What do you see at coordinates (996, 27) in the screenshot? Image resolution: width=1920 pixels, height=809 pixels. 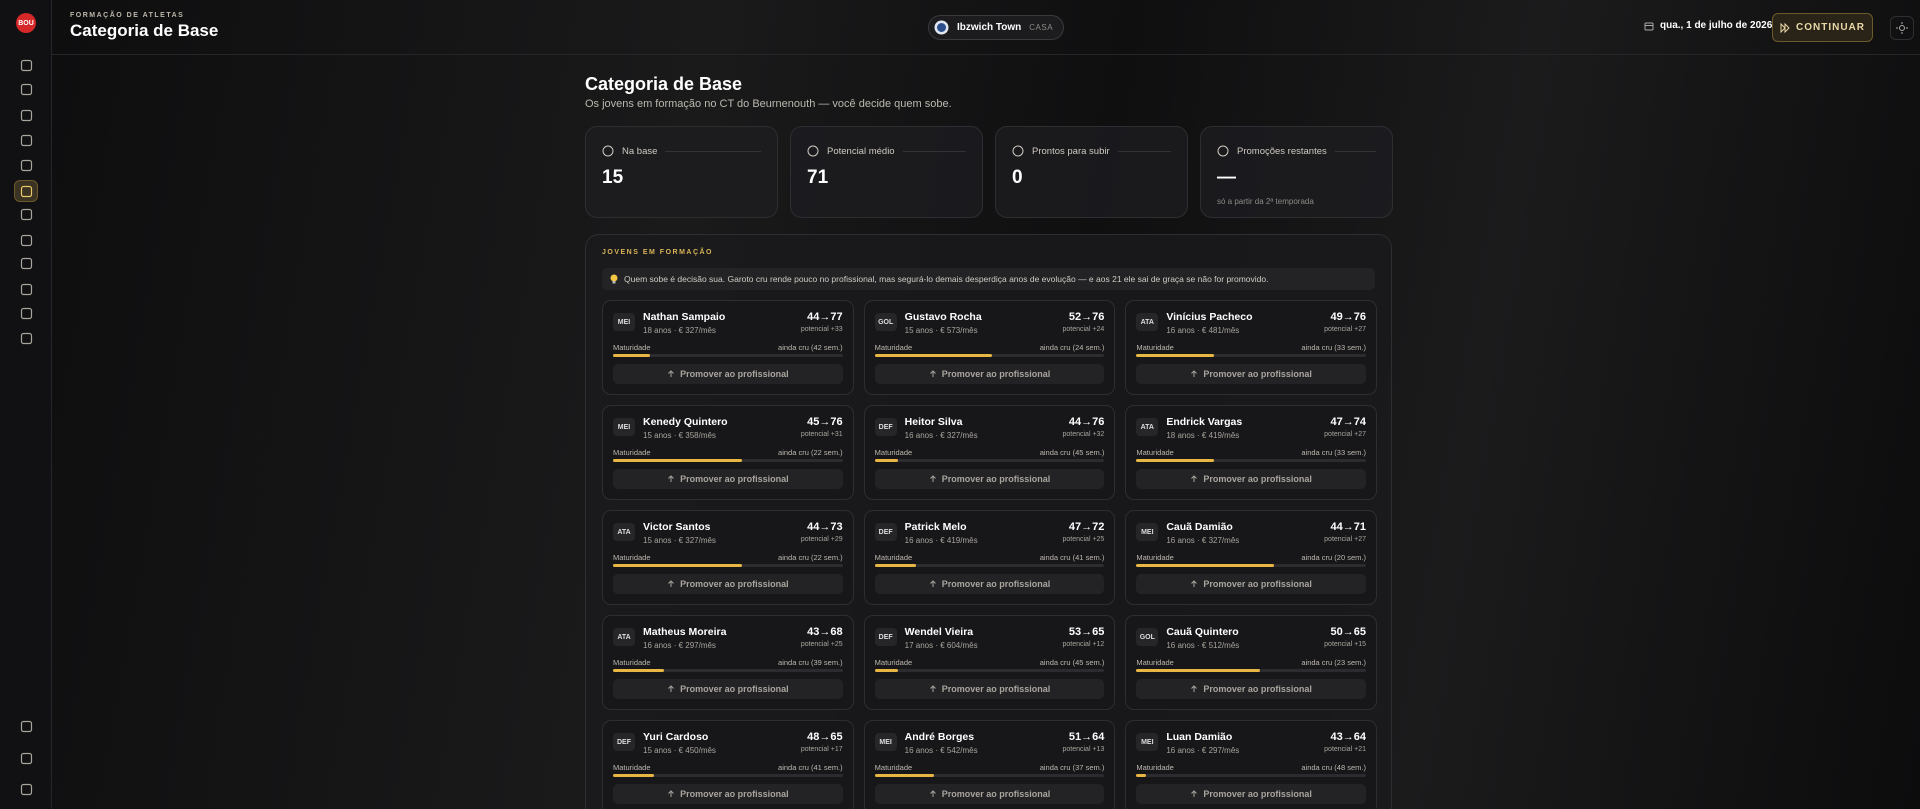 I see `club-pill: Ibzwich Town CASA` at bounding box center [996, 27].